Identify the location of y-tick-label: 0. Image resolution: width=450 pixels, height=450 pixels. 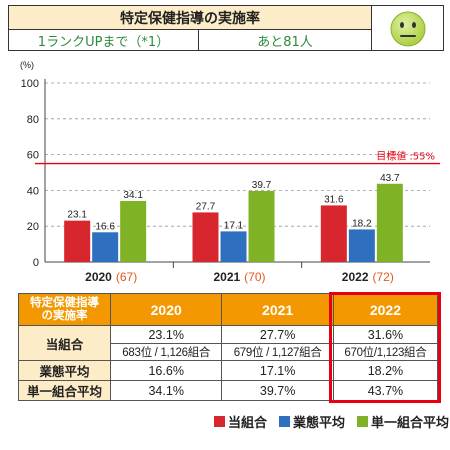
(36, 263).